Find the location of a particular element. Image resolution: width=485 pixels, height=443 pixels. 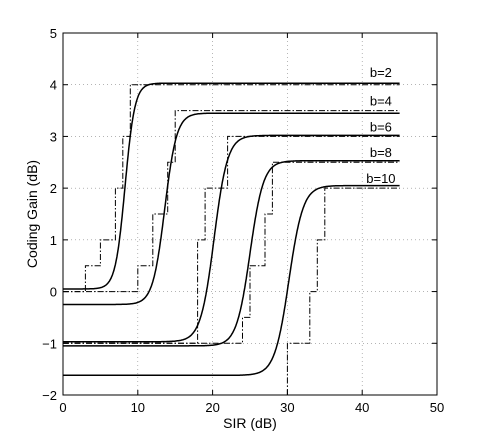

series-labels: b=2 b=4 b=6 b=8 b=10 is located at coordinates (380, 125).